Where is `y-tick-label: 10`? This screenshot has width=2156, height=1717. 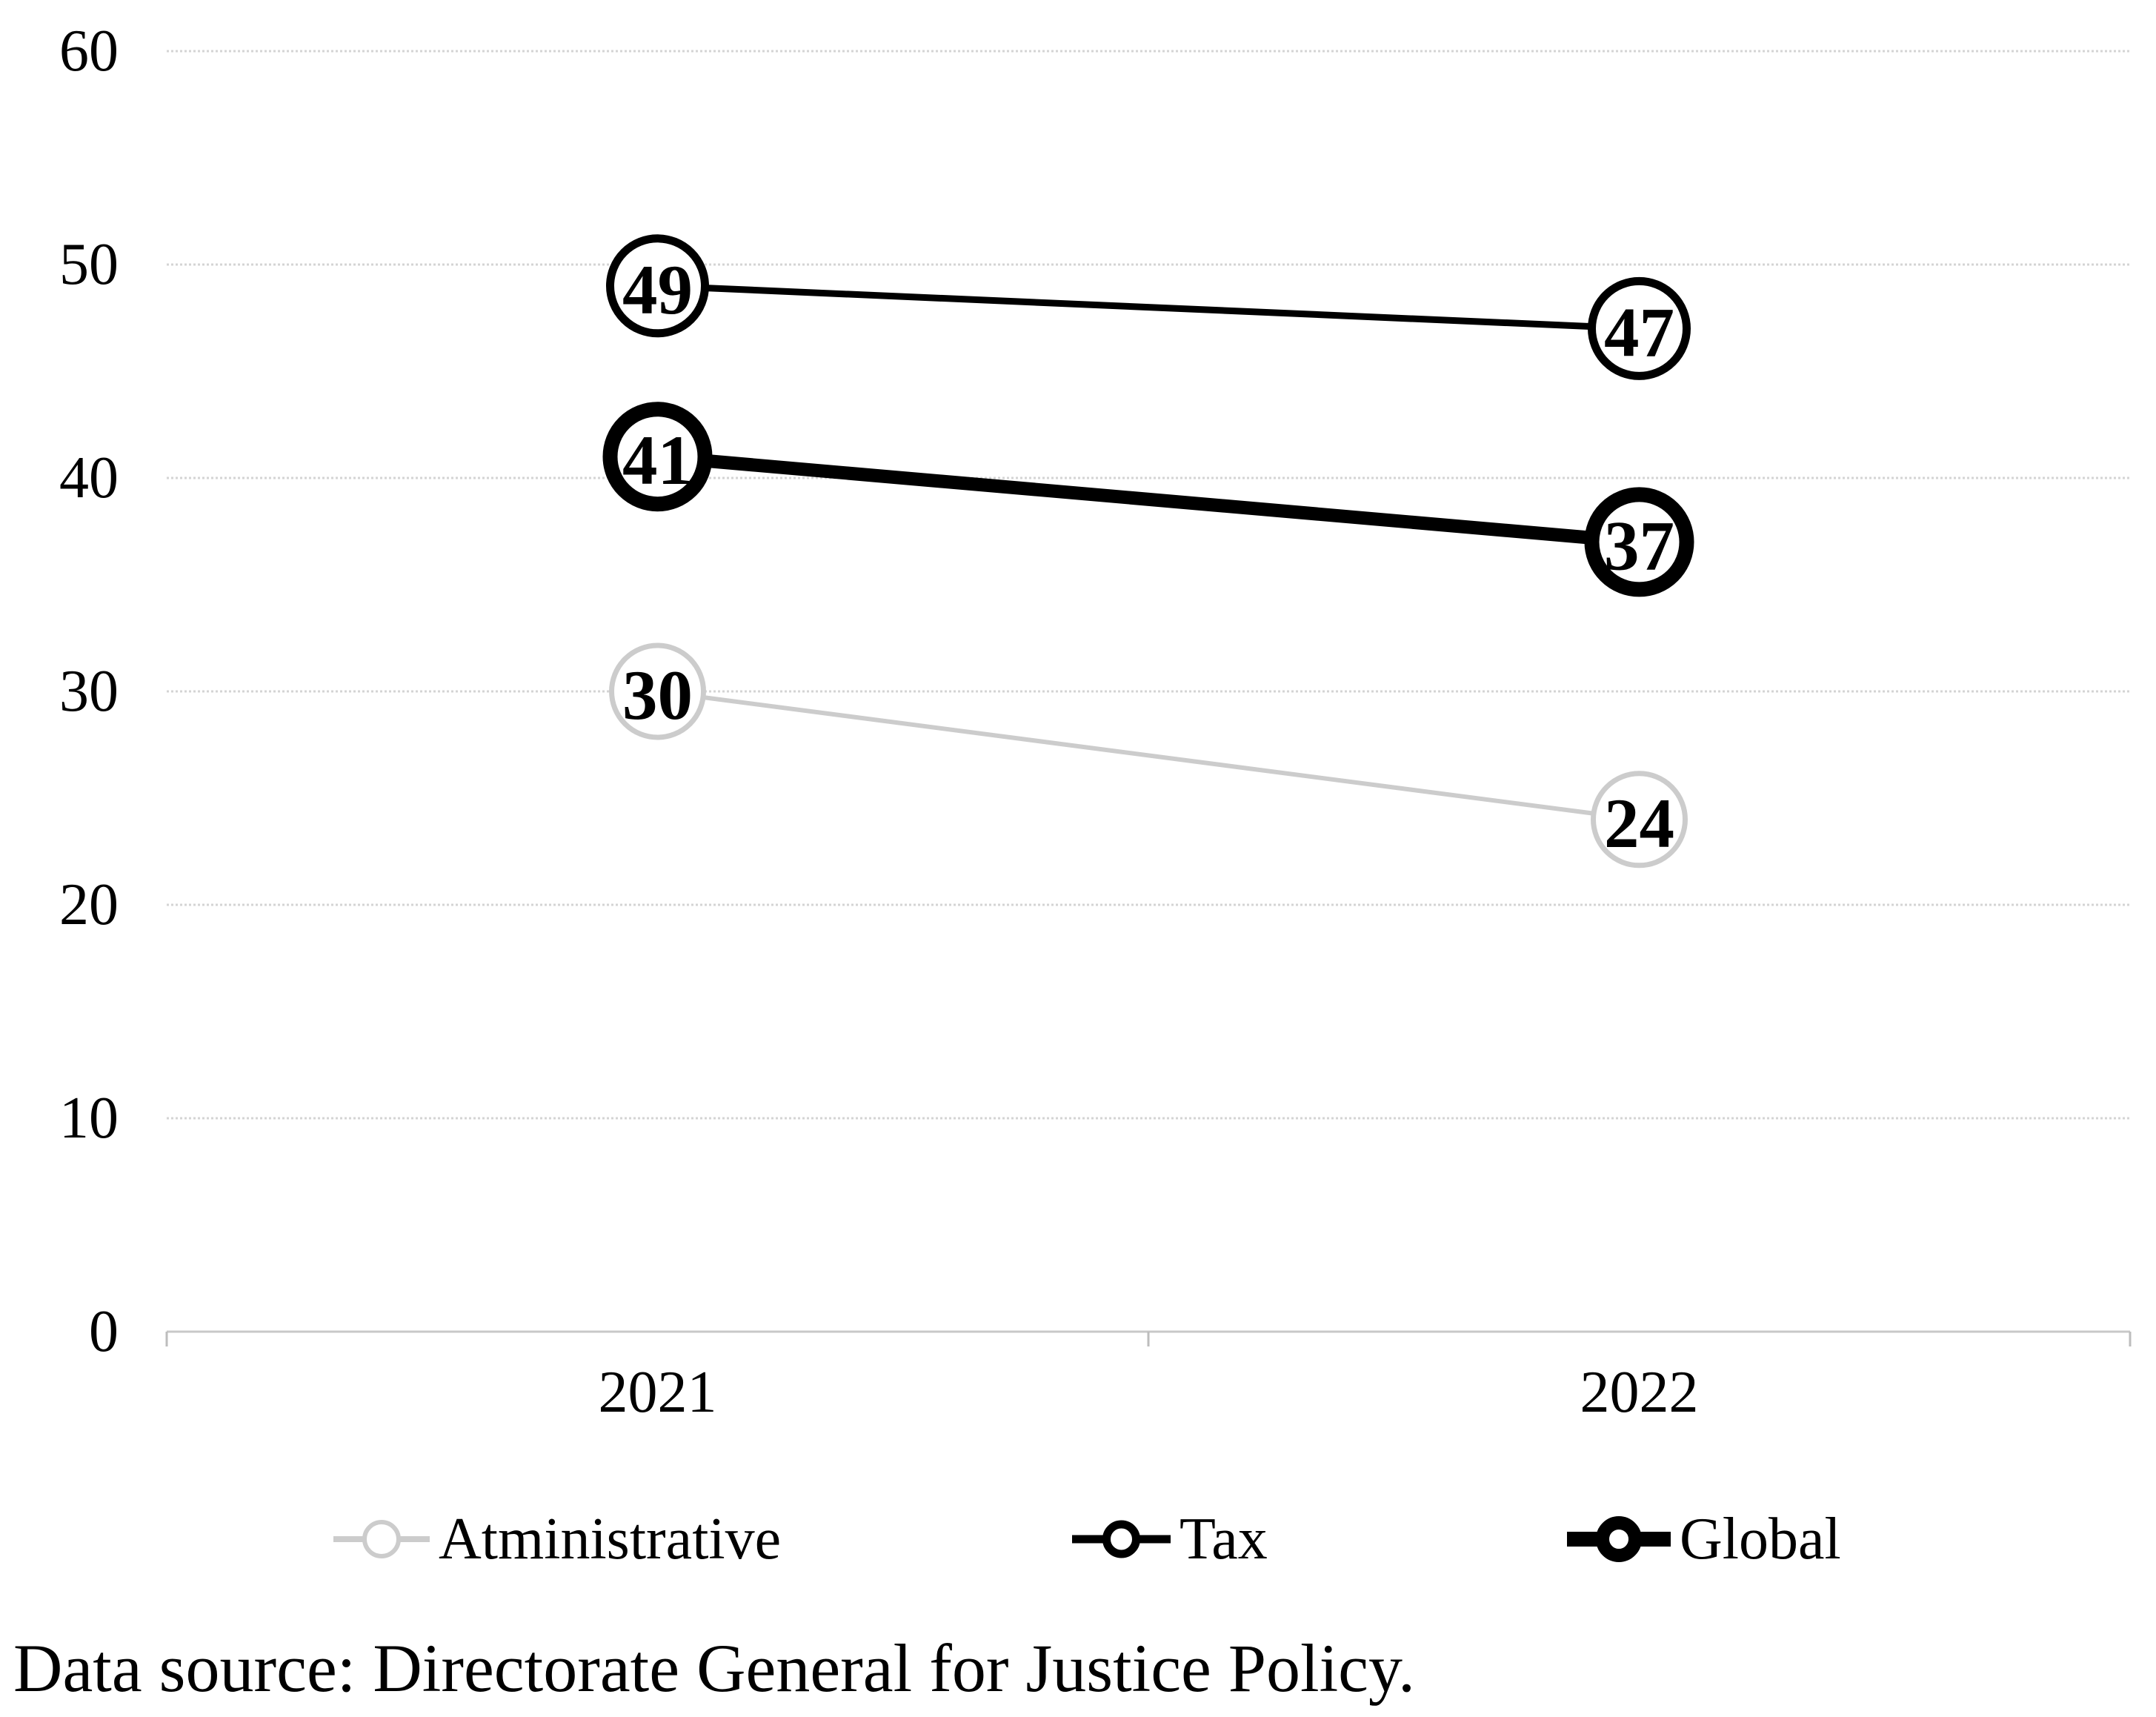 y-tick-label: 10 is located at coordinates (89, 1118).